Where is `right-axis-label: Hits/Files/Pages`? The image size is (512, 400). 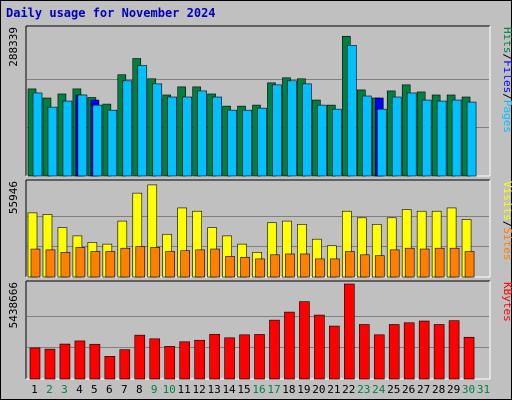 right-axis-label: Hits/Files/Pages is located at coordinates (506, 80).